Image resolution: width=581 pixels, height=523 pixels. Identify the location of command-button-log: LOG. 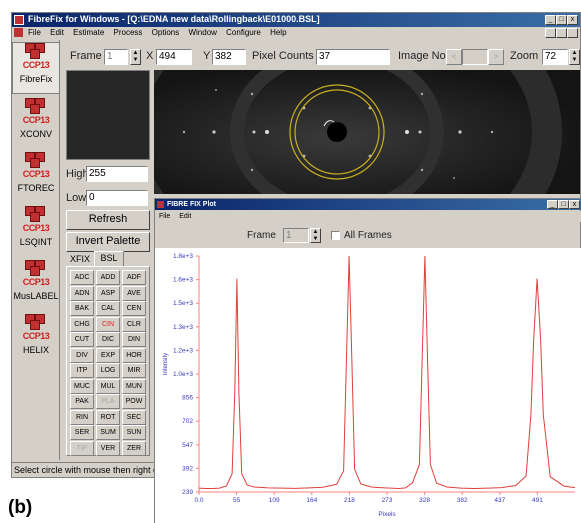
(108, 370).